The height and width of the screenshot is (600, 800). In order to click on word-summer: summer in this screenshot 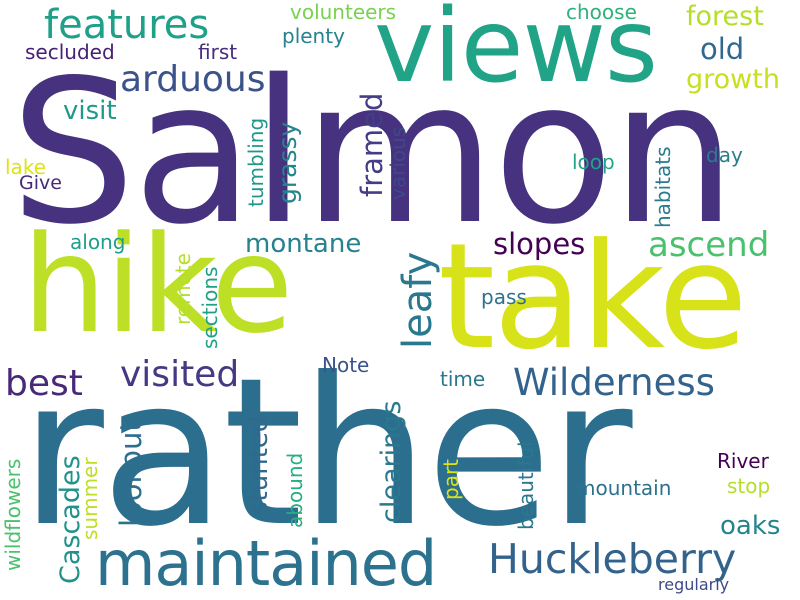, I will do `click(90, 498)`.